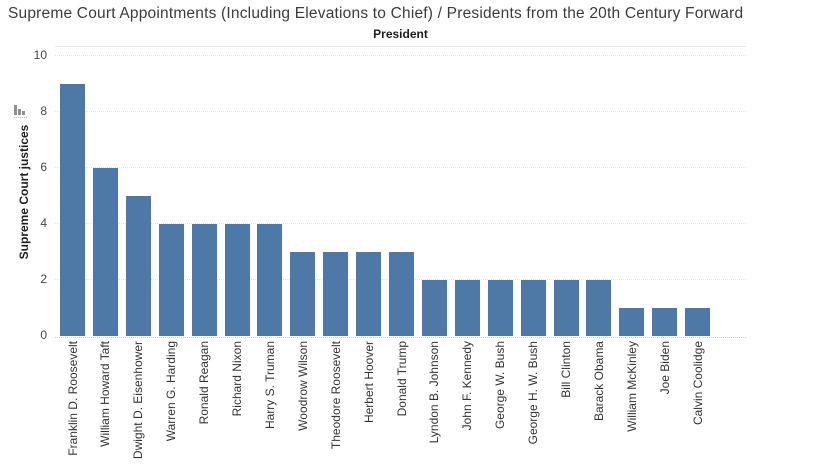 The width and height of the screenshot is (833, 474). What do you see at coordinates (43, 335) in the screenshot?
I see `y-tick-label: 0` at bounding box center [43, 335].